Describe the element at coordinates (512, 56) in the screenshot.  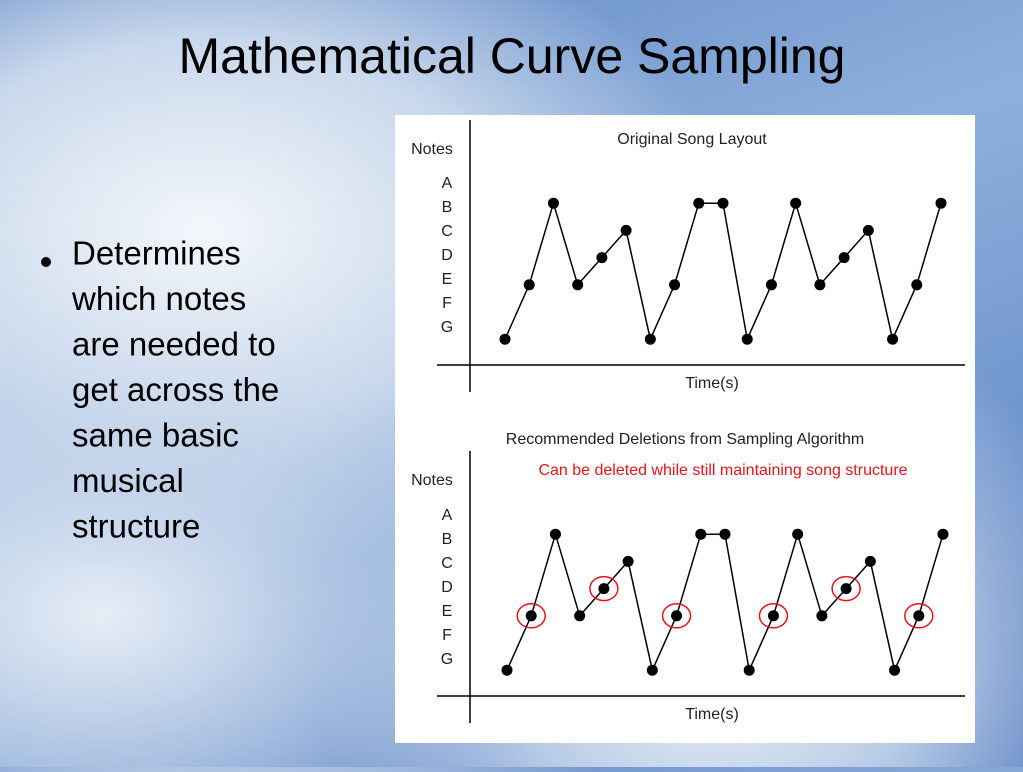
I see `slide-title: Mathematical Curve Sampling` at that location.